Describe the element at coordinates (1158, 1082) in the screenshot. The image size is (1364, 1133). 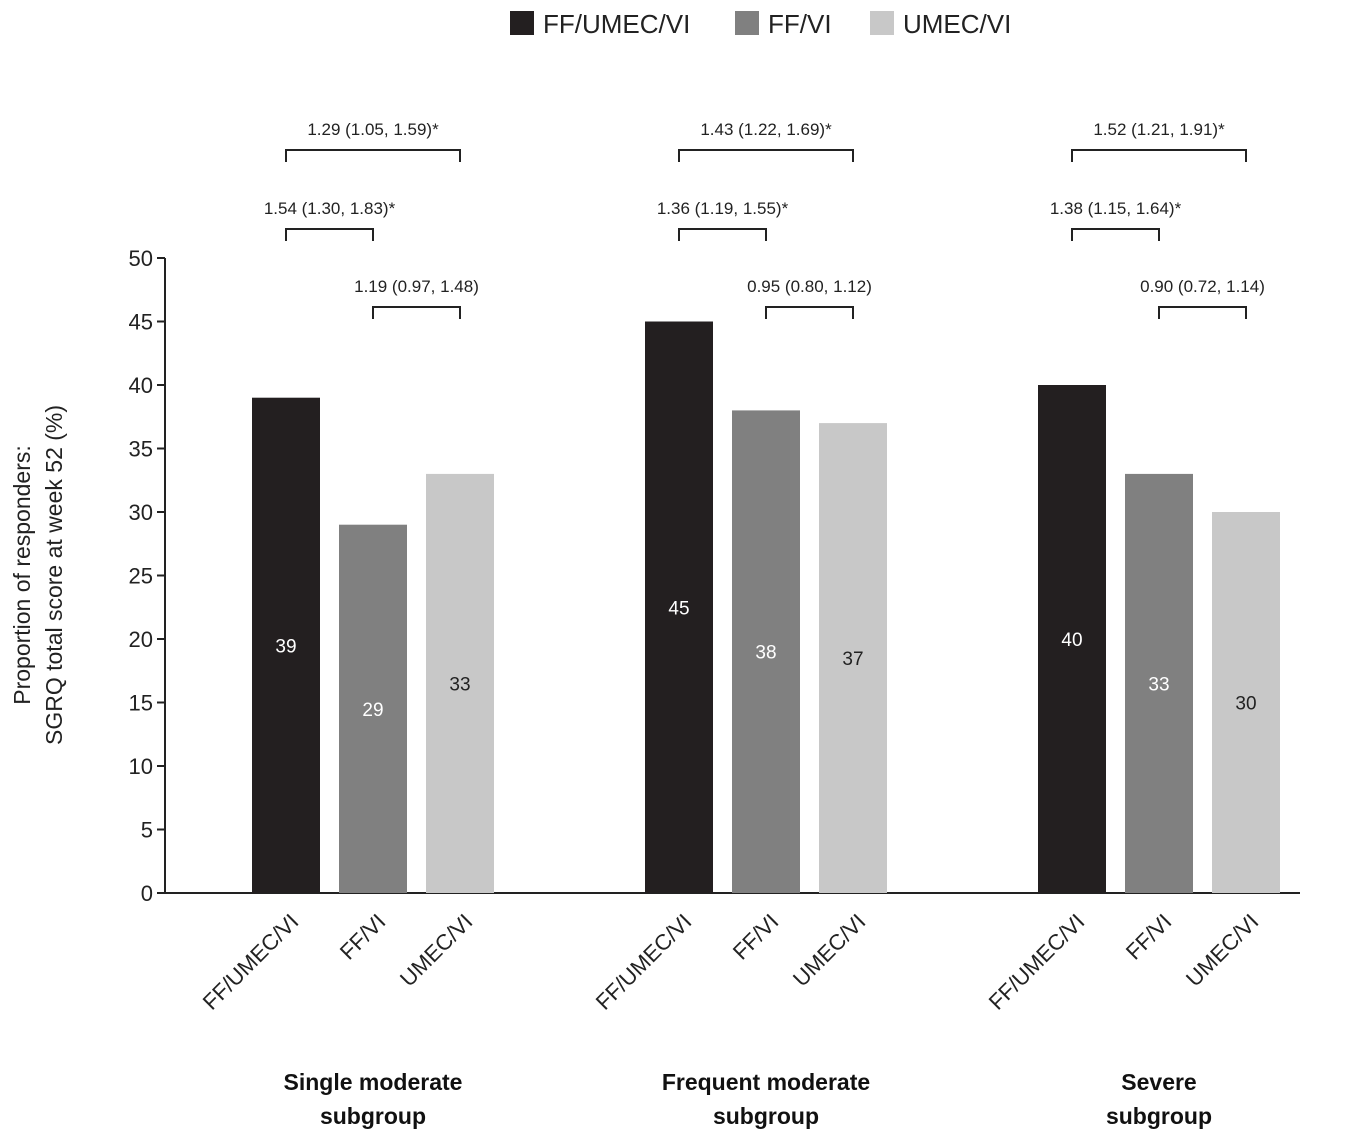
I see `group-label-line-1: Severe` at that location.